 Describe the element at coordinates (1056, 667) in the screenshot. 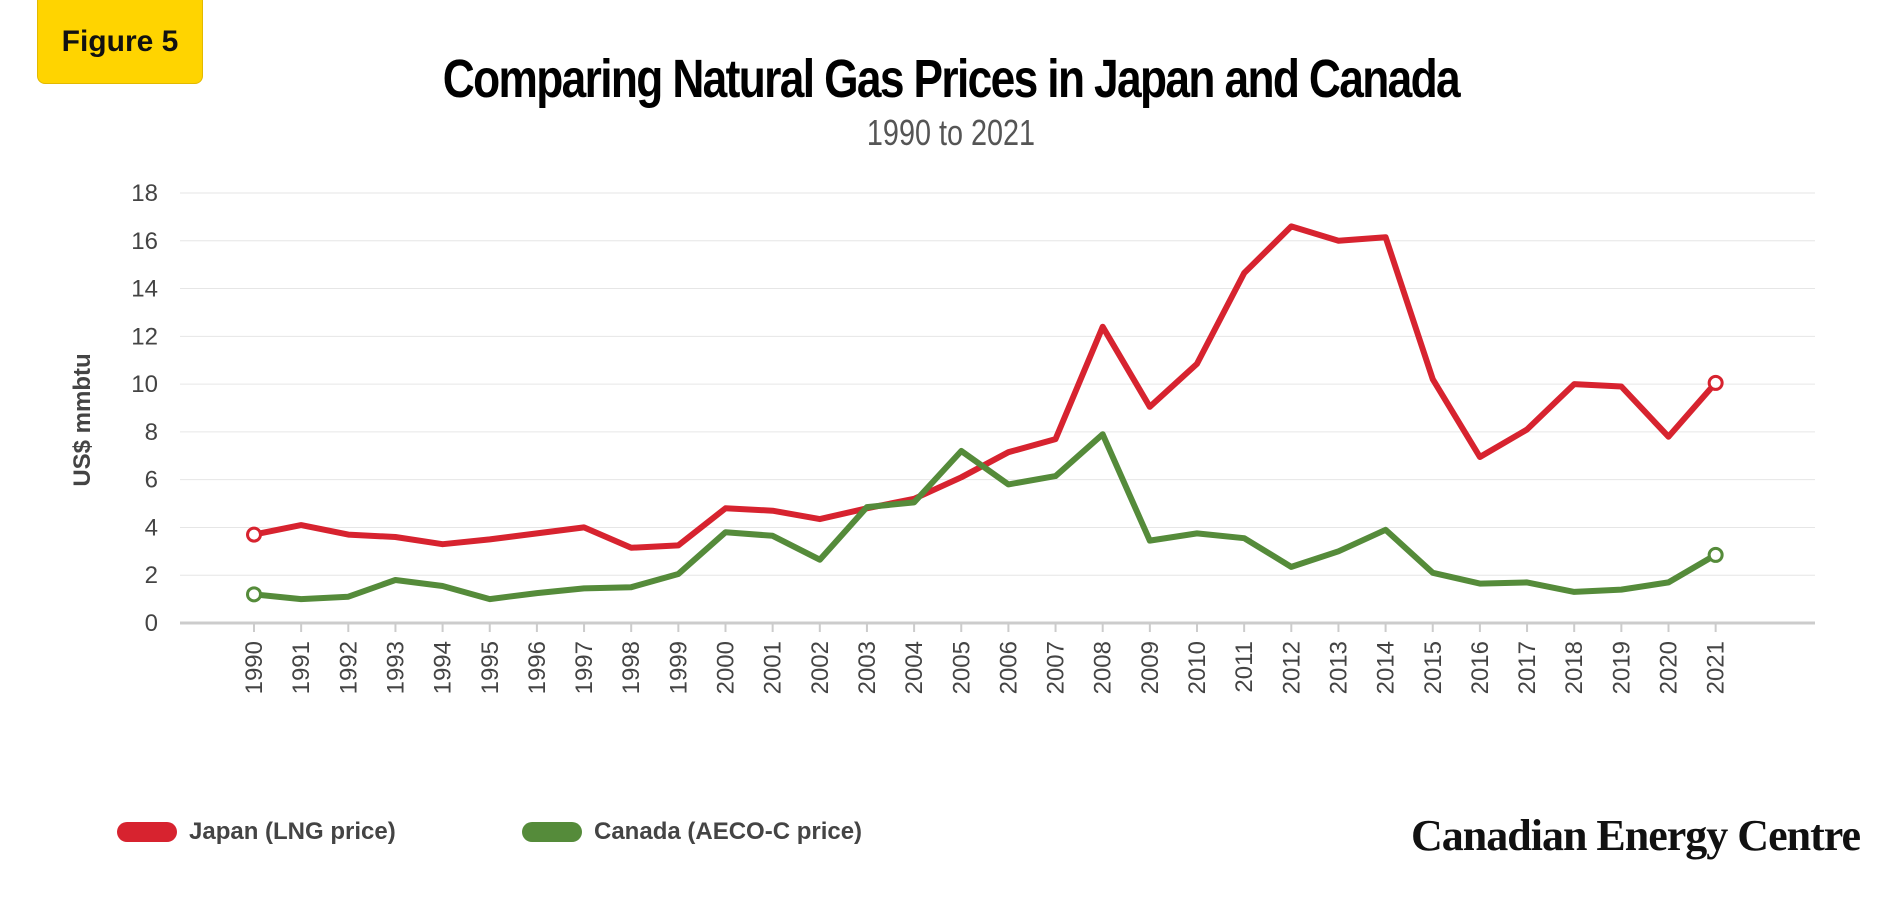

I see `x-tick-label-2007: 2007` at that location.